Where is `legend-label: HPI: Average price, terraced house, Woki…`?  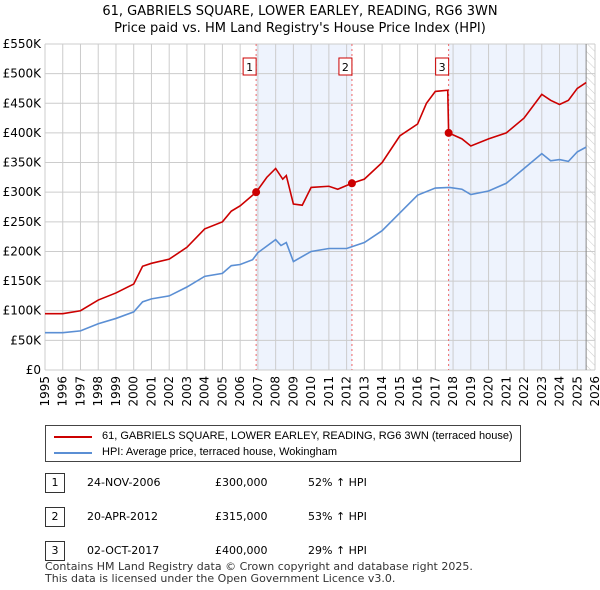
legend-label: HPI: Average price, terraced house, Woki… is located at coordinates (219, 452).